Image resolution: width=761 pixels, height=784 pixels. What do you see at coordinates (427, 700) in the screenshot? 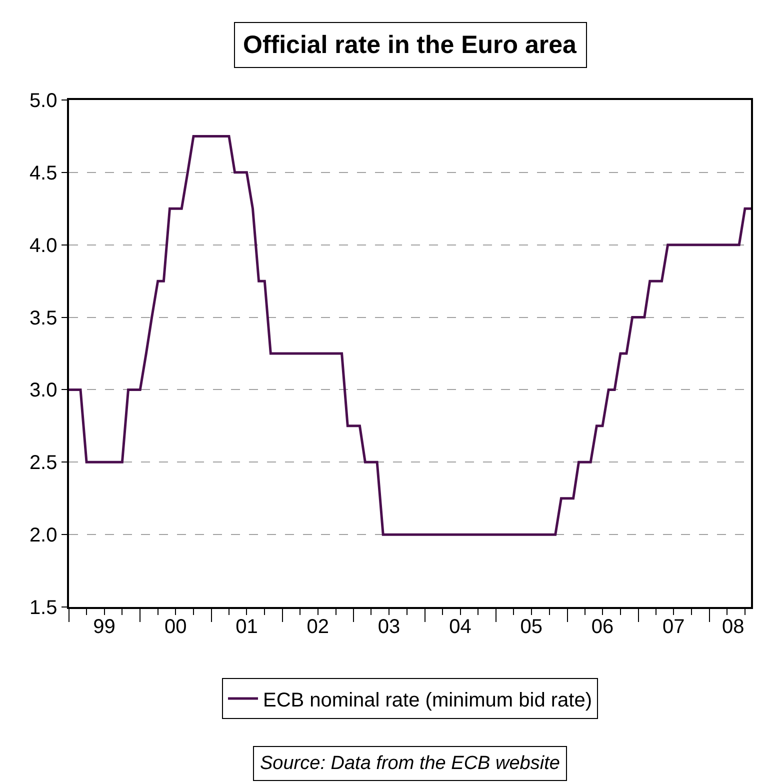
I see `legend-label: ECB nominal rate (minimum bid rate)` at bounding box center [427, 700].